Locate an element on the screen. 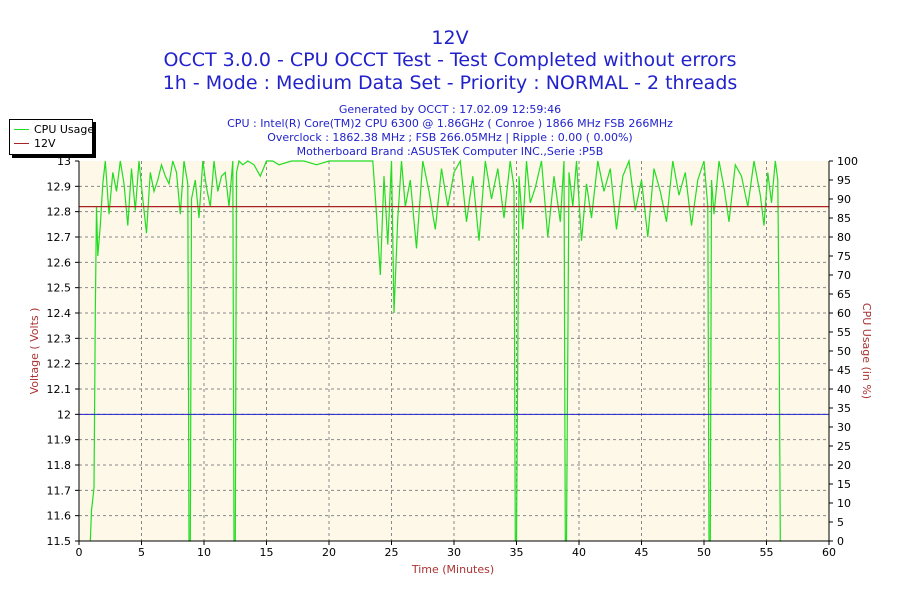  chart-title: 12V is located at coordinates (450, 38).